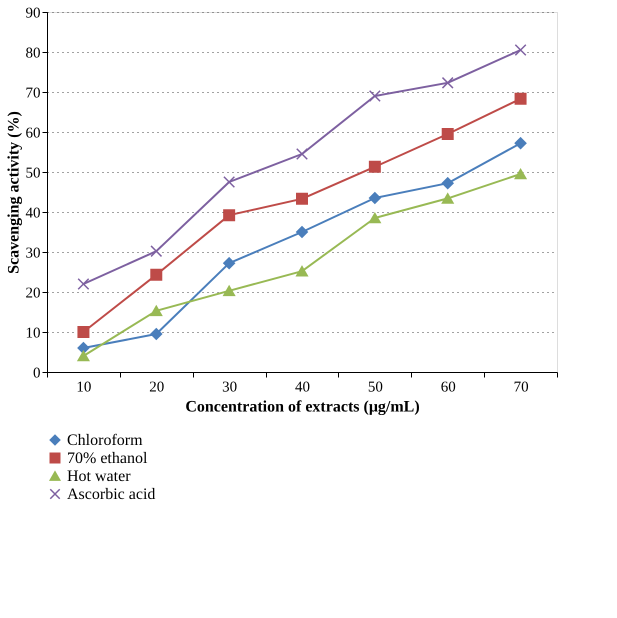  Describe the element at coordinates (33, 14) in the screenshot. I see `y-tick-label: 90` at that location.